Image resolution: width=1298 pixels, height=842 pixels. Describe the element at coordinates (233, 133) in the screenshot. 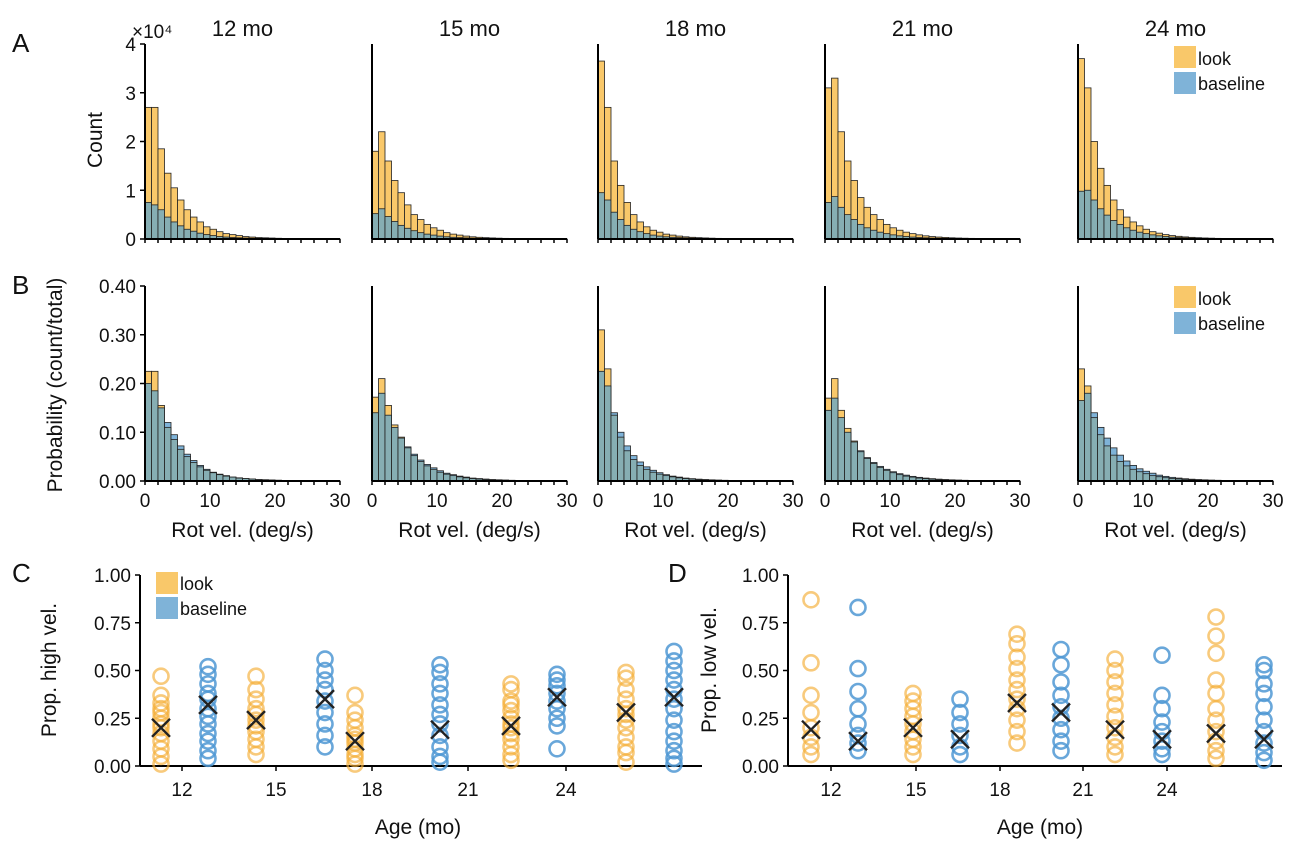

I see `histogram-a-1: 12 mo 0 1 2 3 4` at that location.